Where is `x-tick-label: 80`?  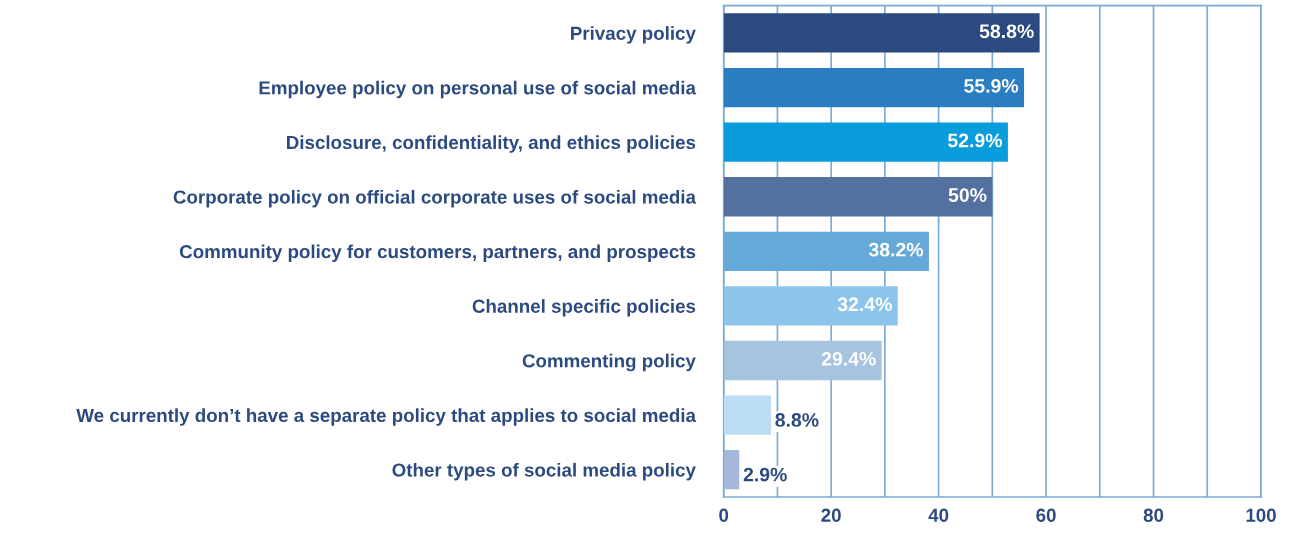 x-tick-label: 80 is located at coordinates (1153, 515).